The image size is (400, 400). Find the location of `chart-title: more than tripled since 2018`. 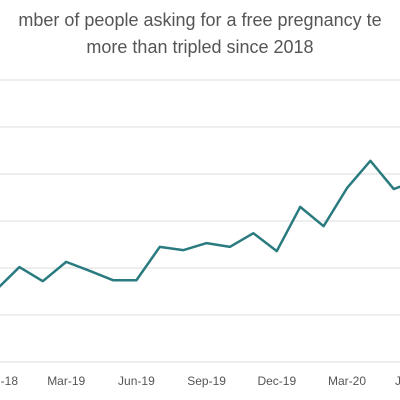

chart-title: more than tripled since 2018 is located at coordinates (199, 47).